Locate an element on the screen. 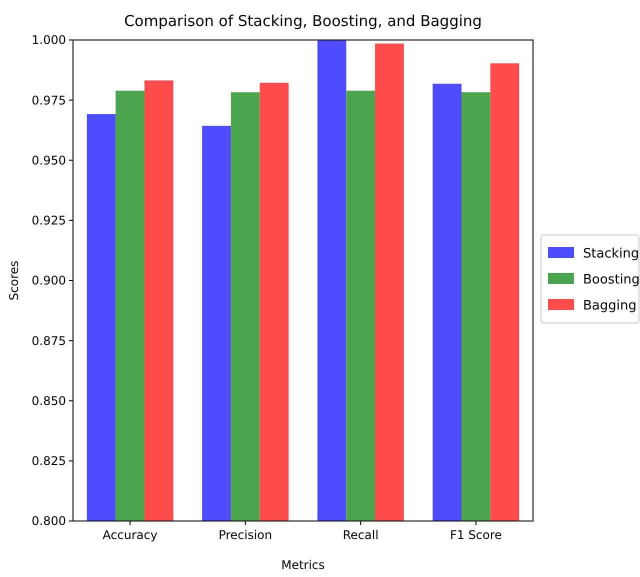 The image size is (640, 577). y-tick-label: 0.925 is located at coordinates (49, 221).